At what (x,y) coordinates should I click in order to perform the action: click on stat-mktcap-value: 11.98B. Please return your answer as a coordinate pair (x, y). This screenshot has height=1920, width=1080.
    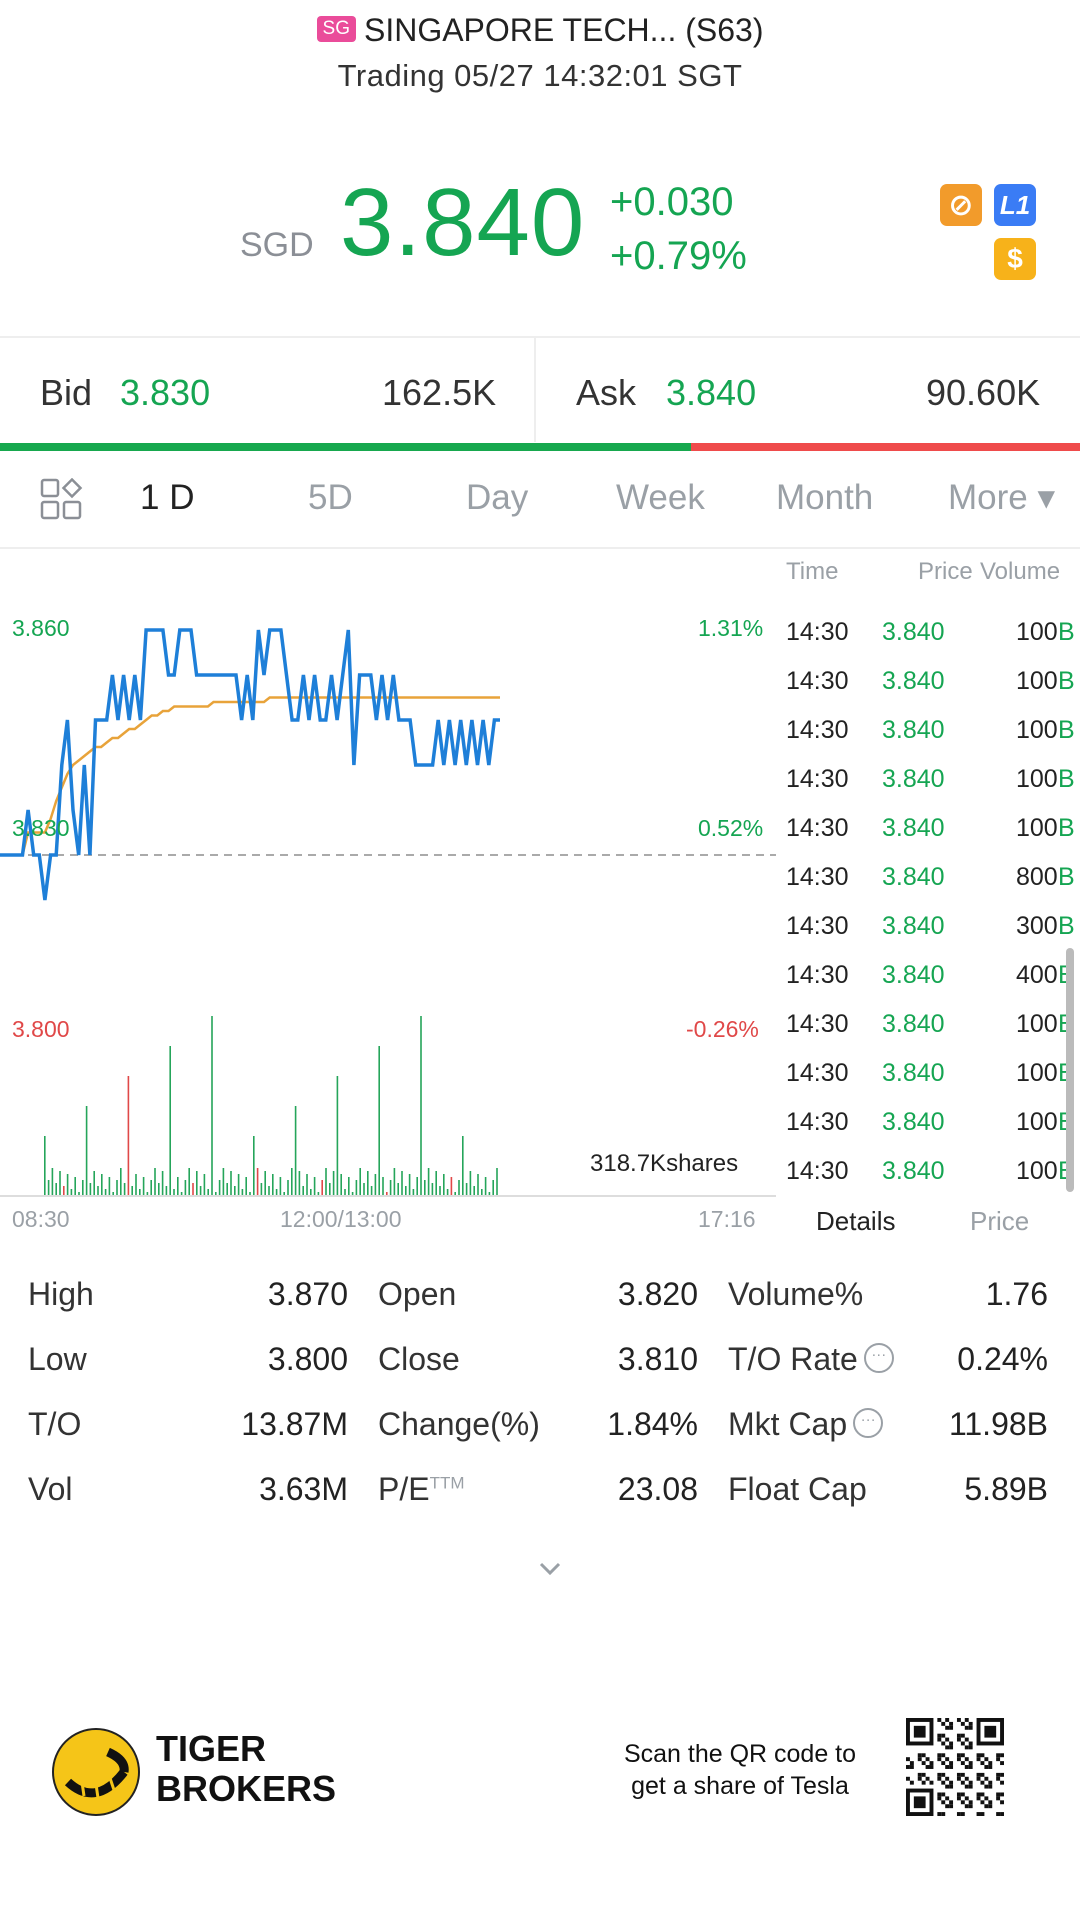
    Looking at the image, I should click on (998, 1424).